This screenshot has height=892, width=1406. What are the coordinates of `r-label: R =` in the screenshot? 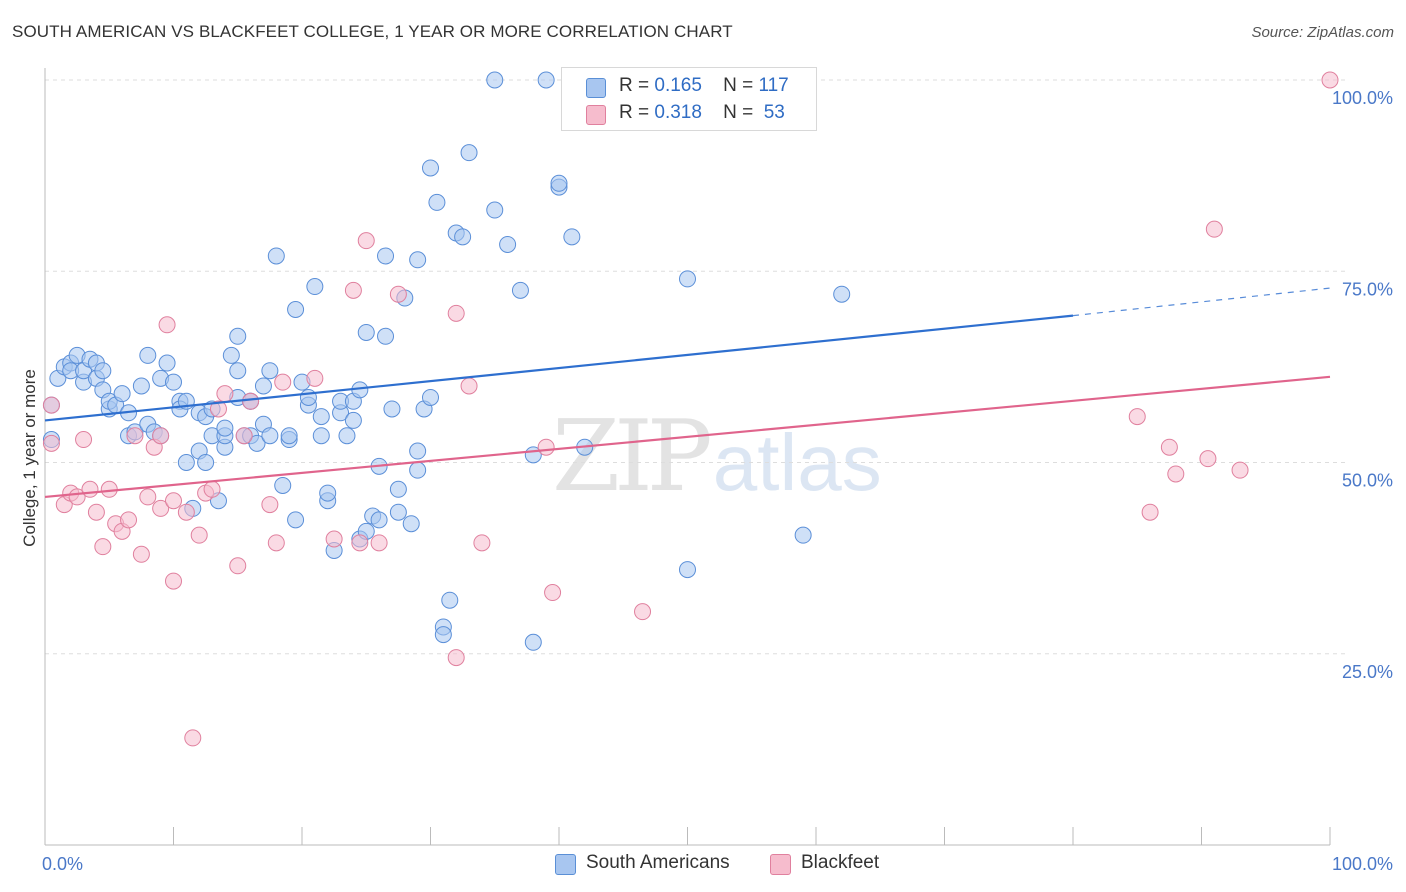 It's located at (634, 85).